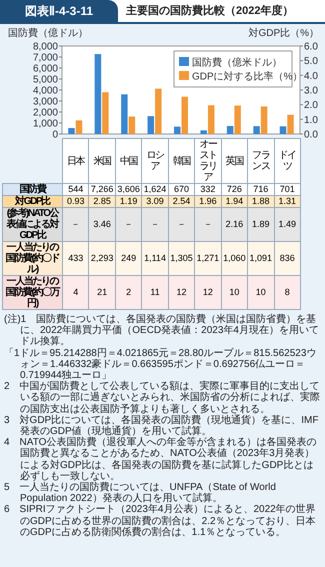  What do you see at coordinates (261, 161) in the screenshot?
I see `x-tick-label: フランス` at bounding box center [261, 161].